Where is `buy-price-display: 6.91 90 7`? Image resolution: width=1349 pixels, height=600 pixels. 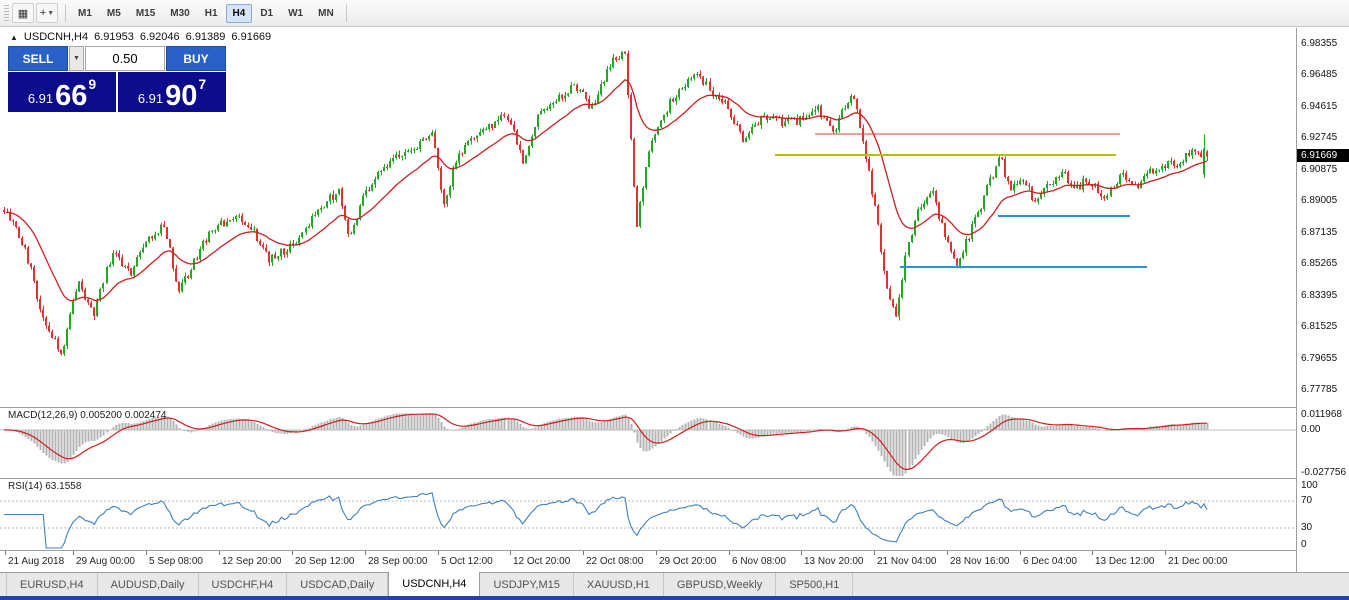 buy-price-display: 6.91 90 7 is located at coordinates (172, 92).